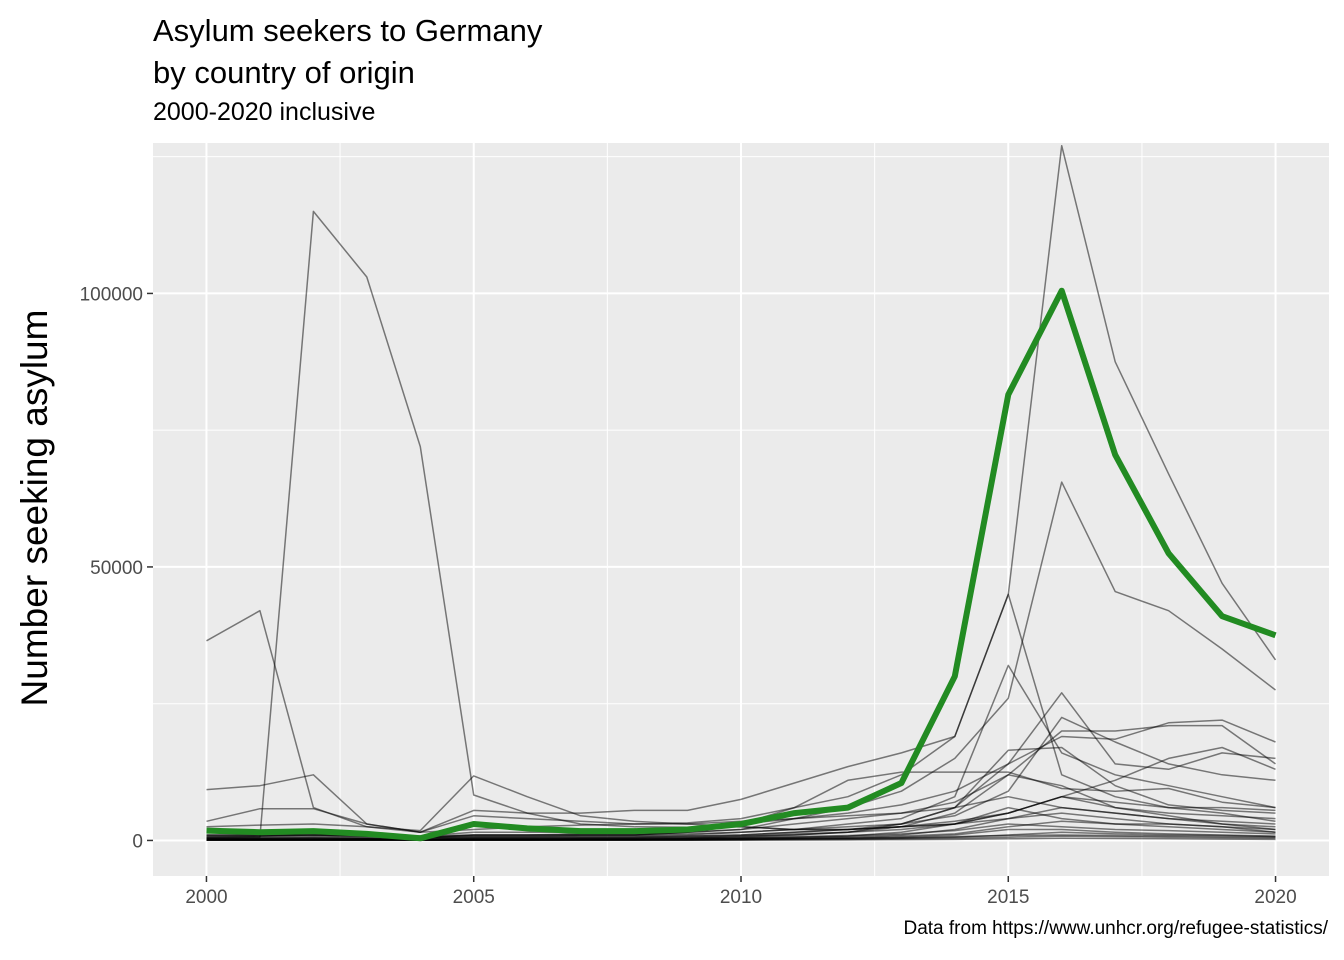 The width and height of the screenshot is (1344, 960). I want to click on chart-subtitle: 2000-2020 inclusive, so click(264, 112).